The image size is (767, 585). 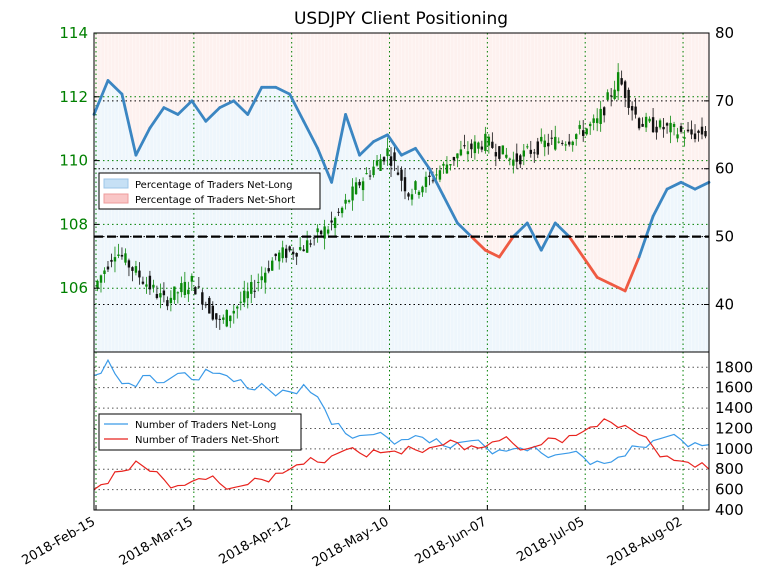 What do you see at coordinates (734, 438) in the screenshot?
I see `count-axis: 400 600 800 1000 1200 1400 1600 1800` at bounding box center [734, 438].